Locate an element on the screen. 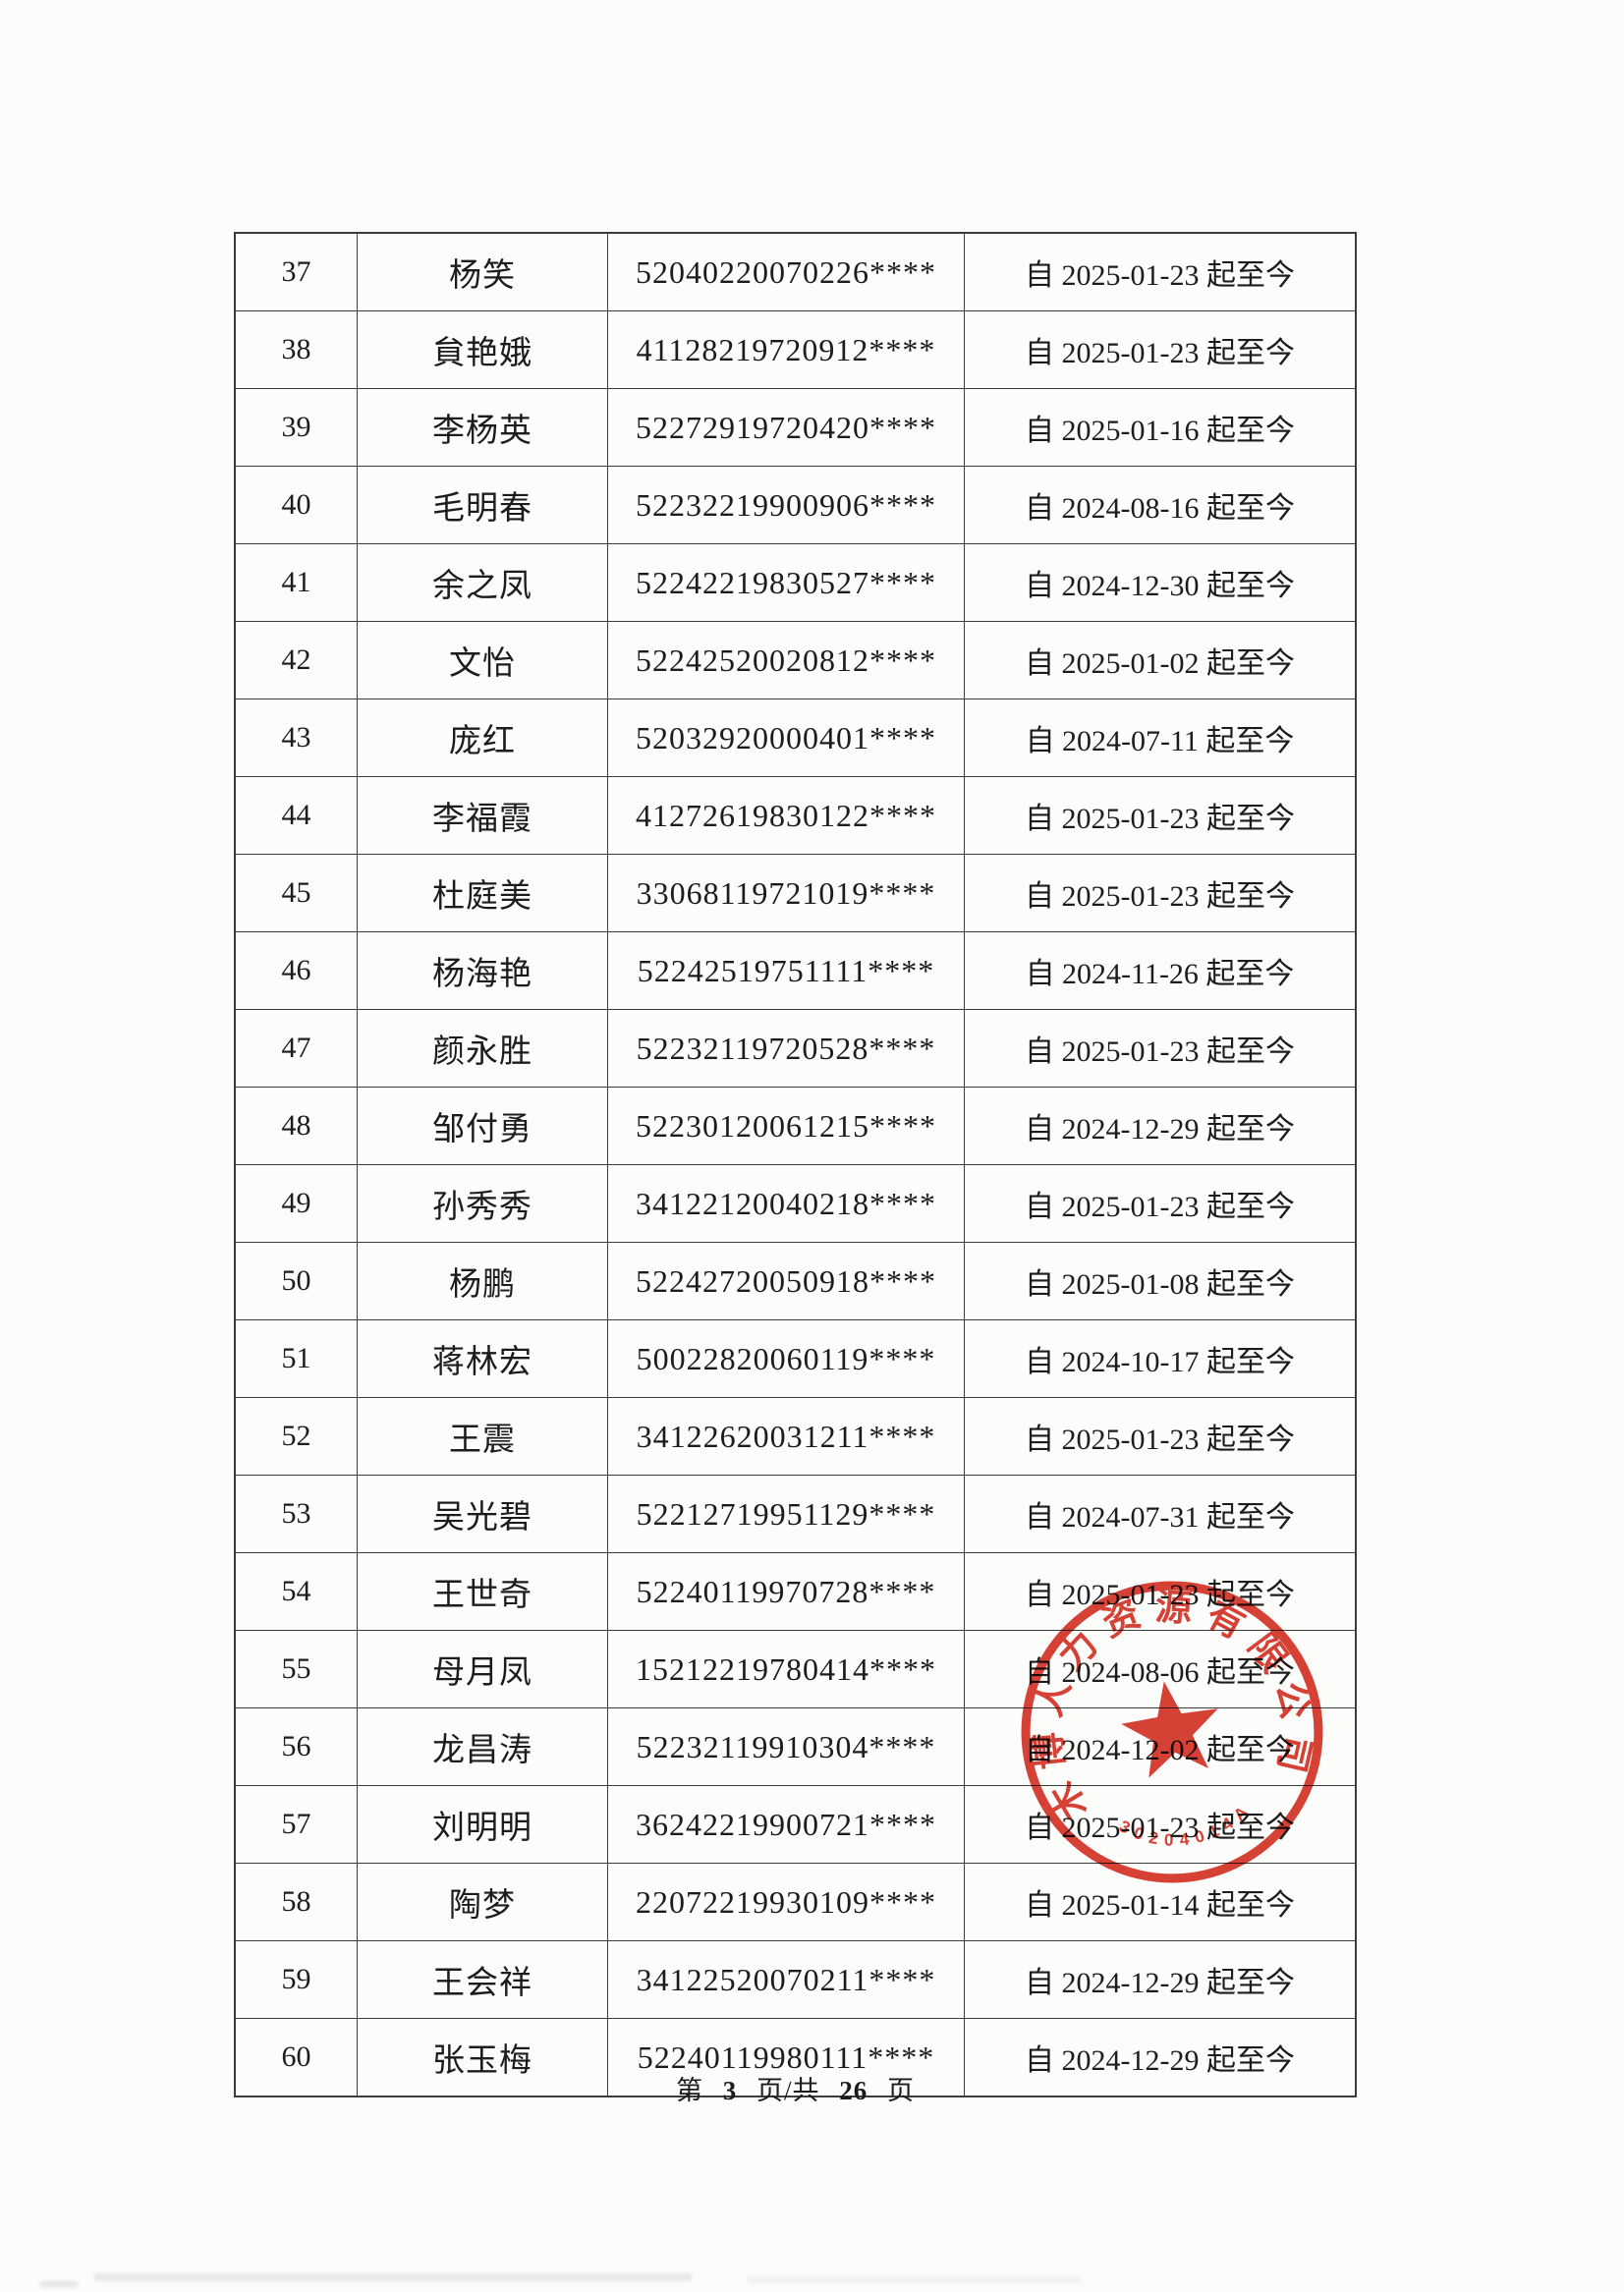 The image size is (1624, 2292). table-row: 40 毛明春 52232219900906**** 自 2024-08-16 起至今 is located at coordinates (795, 505).